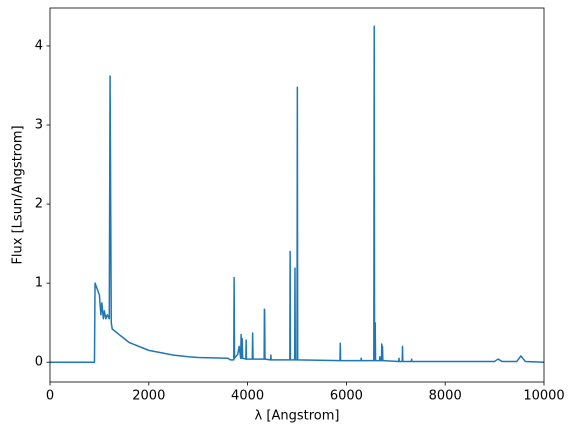  What do you see at coordinates (39, 125) in the screenshot?
I see `y-tick-label: 3` at bounding box center [39, 125].